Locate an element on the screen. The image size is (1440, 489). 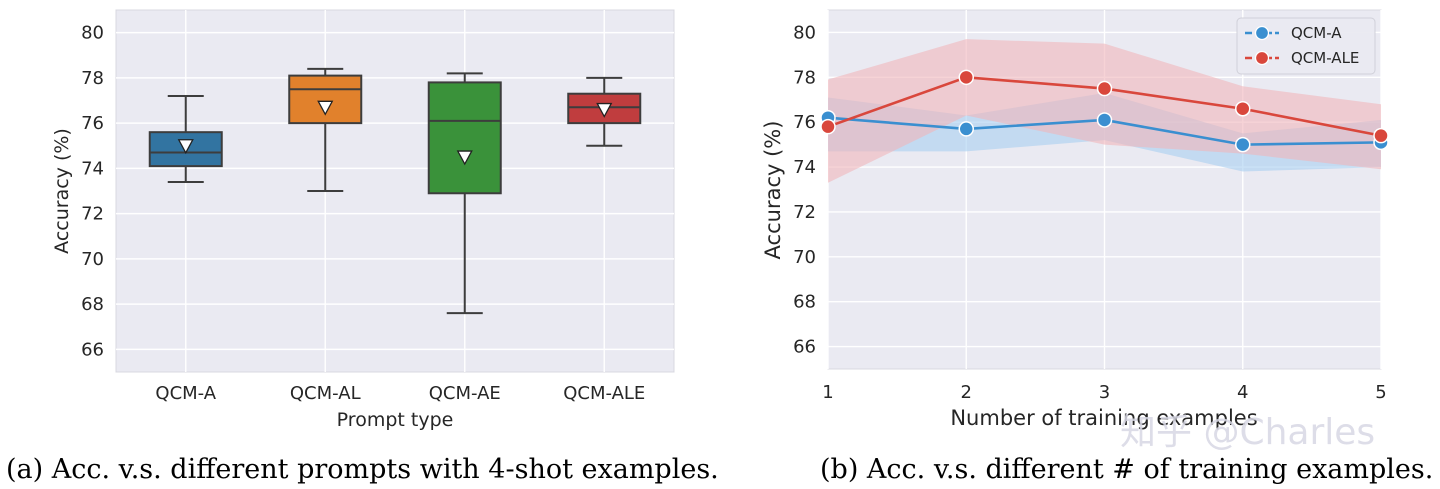
lineplot-y-axis-label: Accuracy (%) is located at coordinates (773, 190).